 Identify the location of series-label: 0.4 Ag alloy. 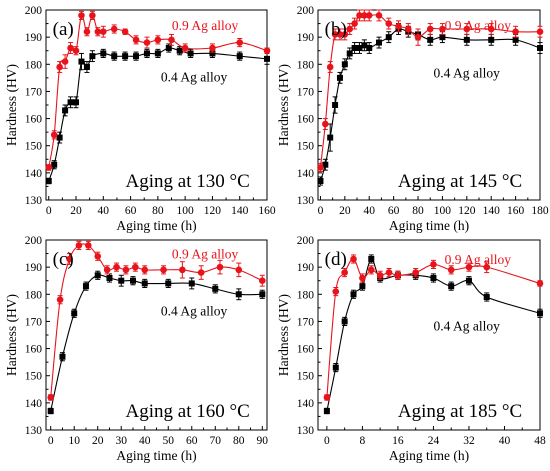
(194, 77).